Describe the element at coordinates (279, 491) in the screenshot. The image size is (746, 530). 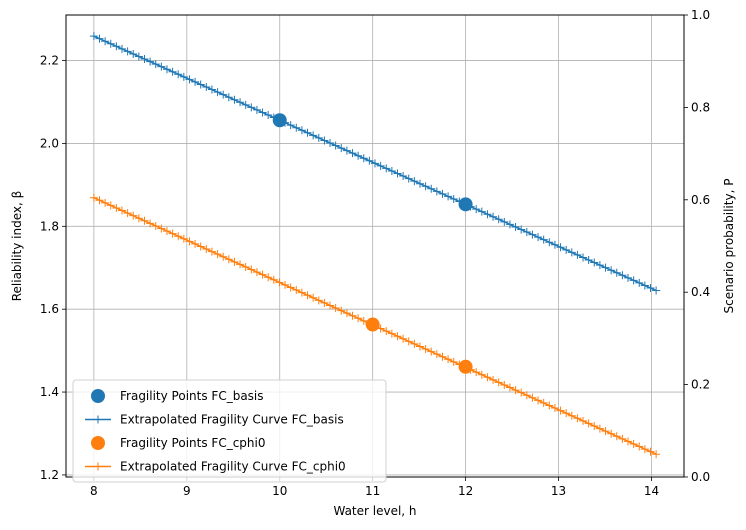
I see `x-tick-label: 10` at that location.